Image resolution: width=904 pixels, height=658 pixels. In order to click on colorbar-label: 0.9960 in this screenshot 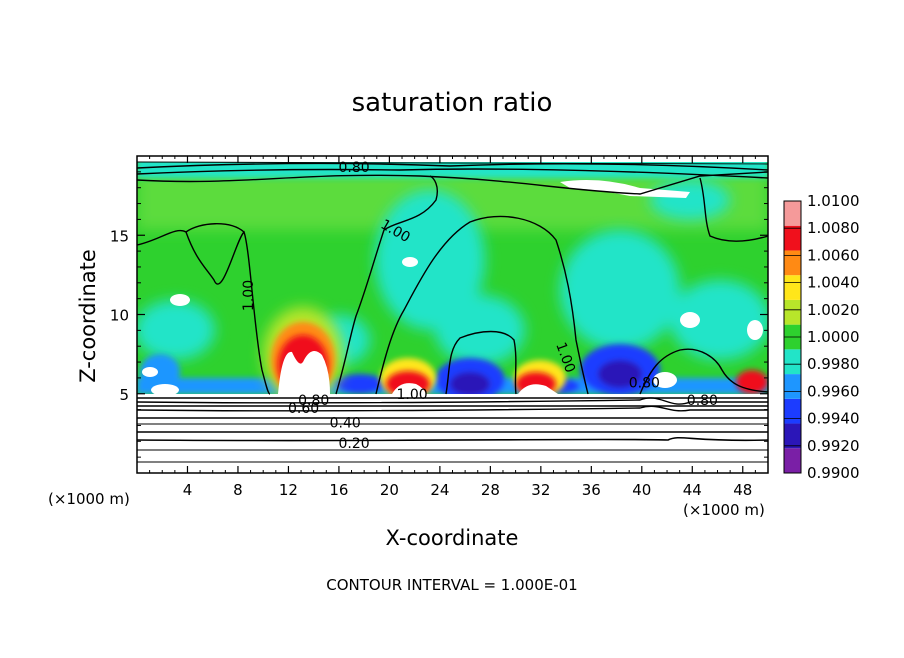, I will do `click(833, 391)`.